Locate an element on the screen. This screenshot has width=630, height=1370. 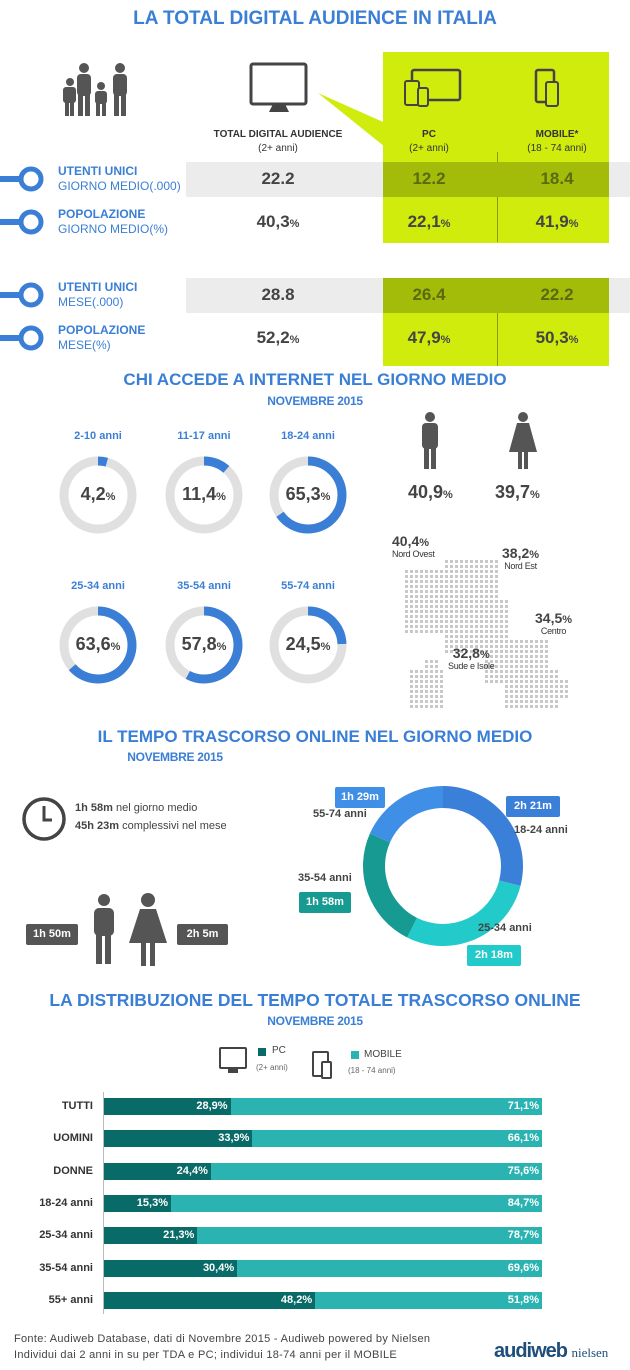
clock-icon is located at coordinates (44, 819).